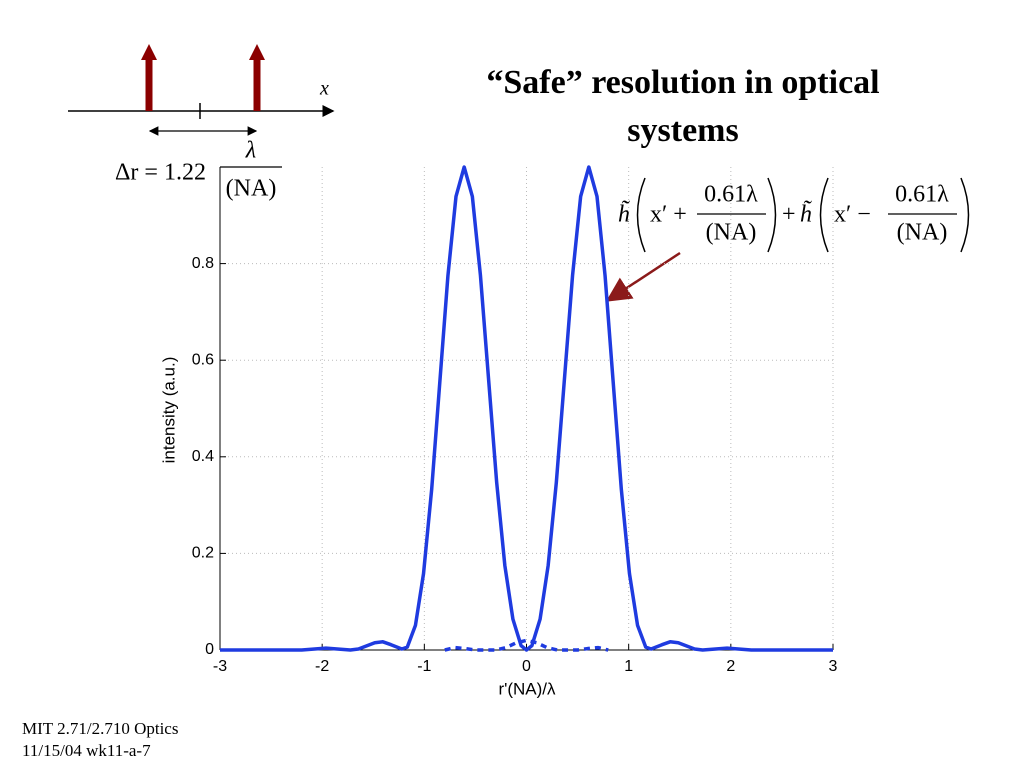 The height and width of the screenshot is (768, 1024). What do you see at coordinates (682, 130) in the screenshot?
I see `title: systems` at bounding box center [682, 130].